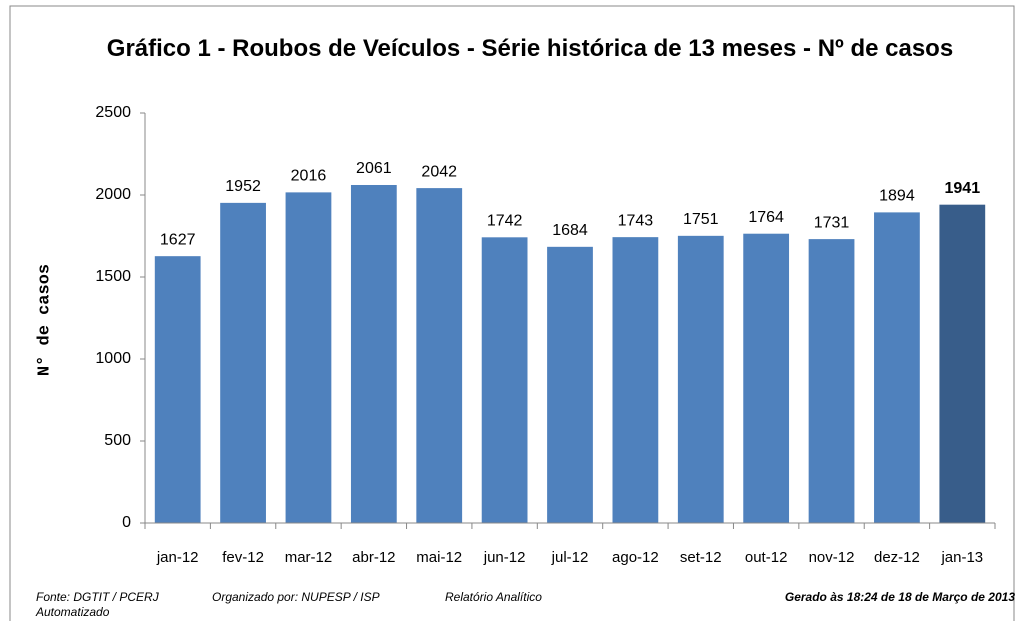  Describe the element at coordinates (636, 220) in the screenshot. I see `value-label: 1743` at that location.